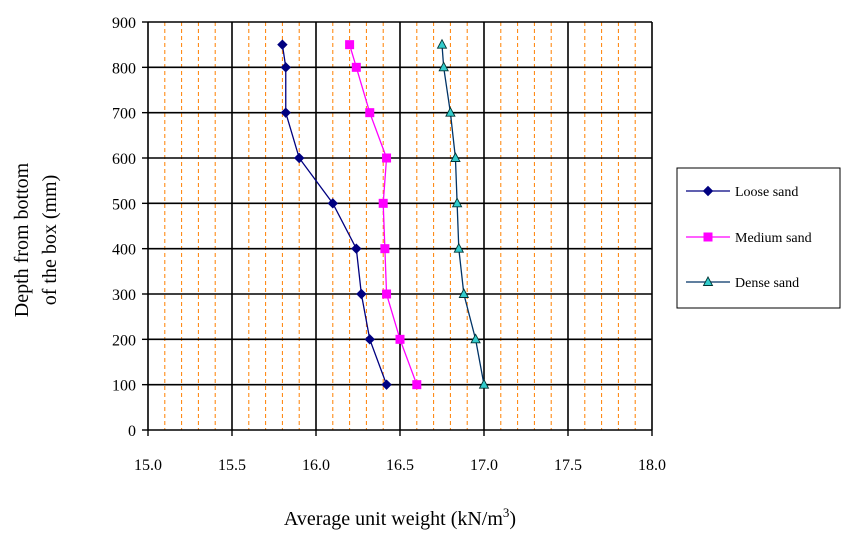 This screenshot has width=850, height=535. What do you see at coordinates (124, 340) in the screenshot?
I see `y-tick-label: 200` at bounding box center [124, 340].